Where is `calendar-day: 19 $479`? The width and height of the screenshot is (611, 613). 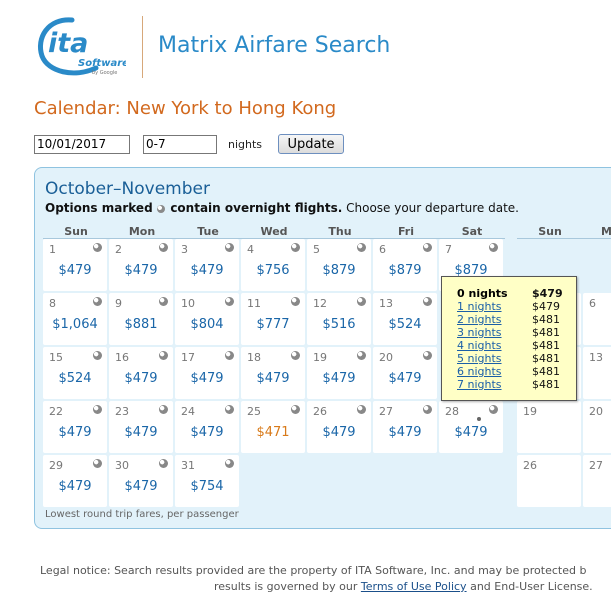 calendar-day: 19 $479 is located at coordinates (339, 373).